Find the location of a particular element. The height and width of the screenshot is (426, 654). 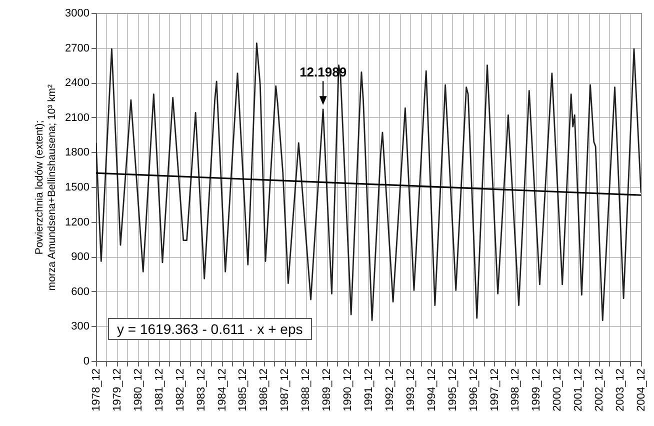

x-tick-label: 1992_12 is located at coordinates (390, 390).